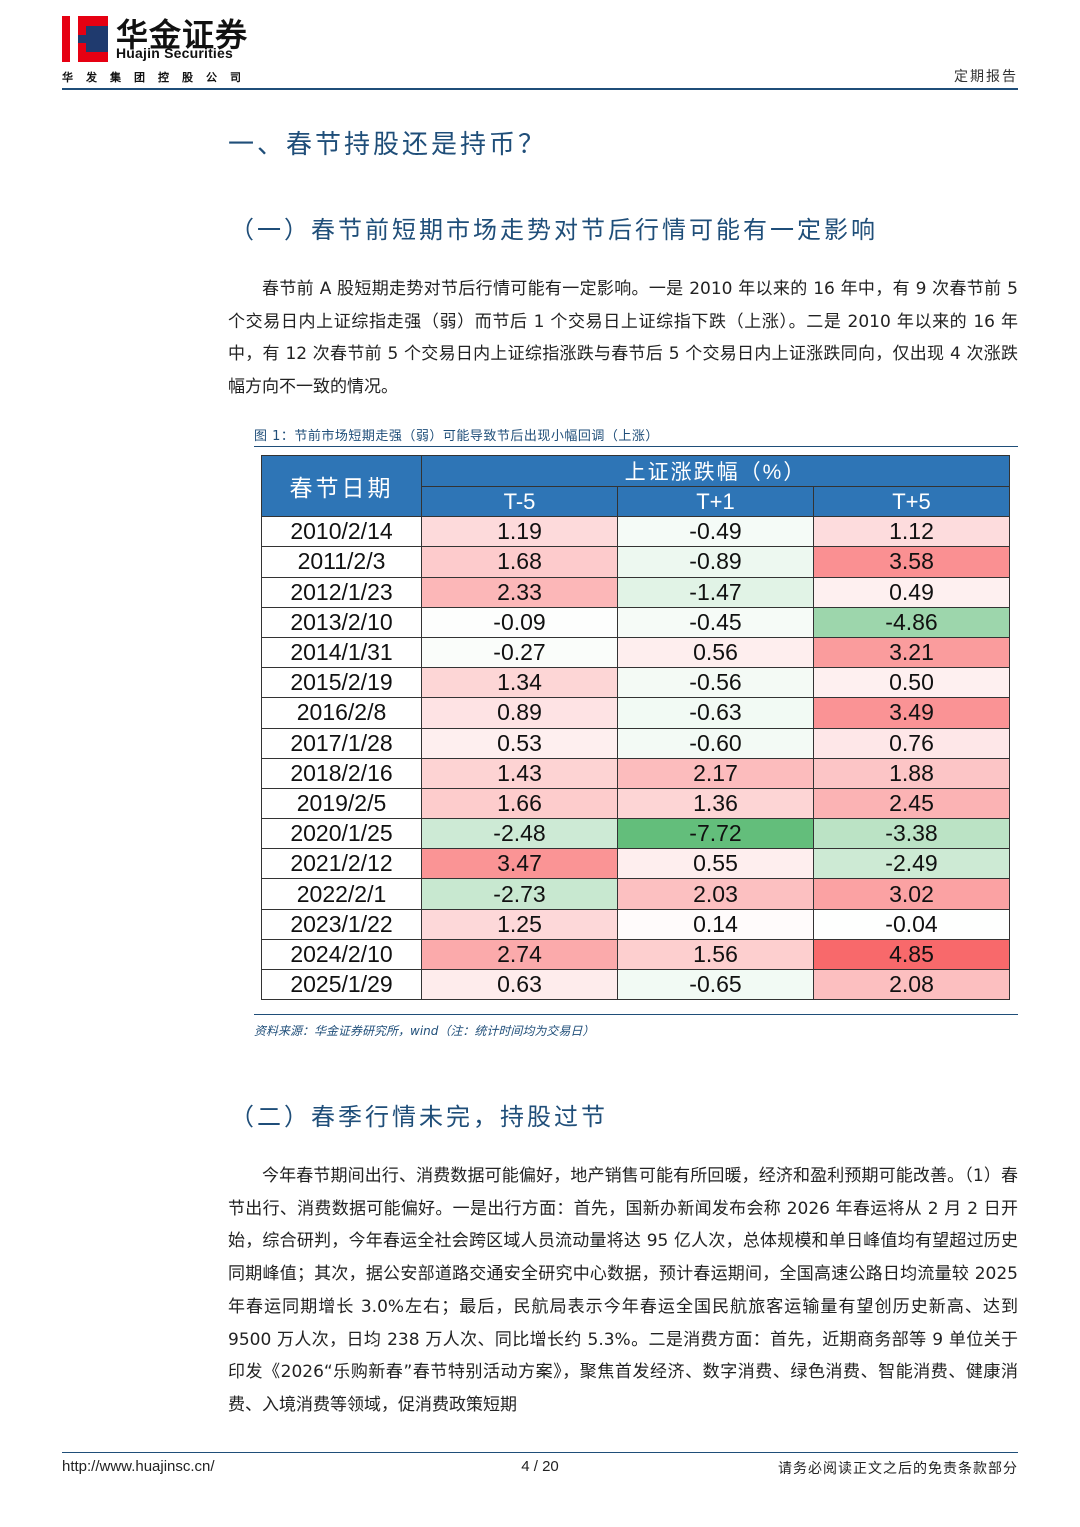 The image size is (1080, 1527). I want to click on value-cell-t-plus-5: 1.88, so click(911, 773).